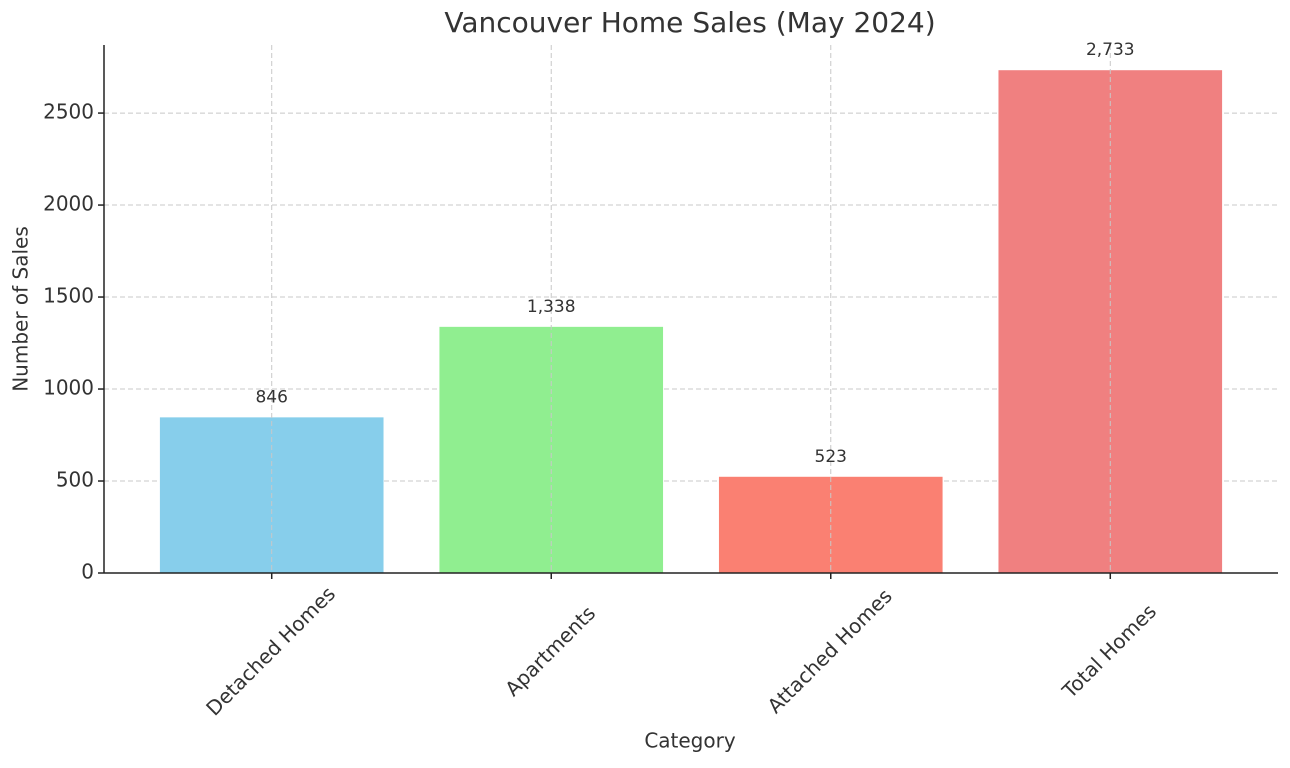  Describe the element at coordinates (830, 524) in the screenshot. I see `bar` at that location.